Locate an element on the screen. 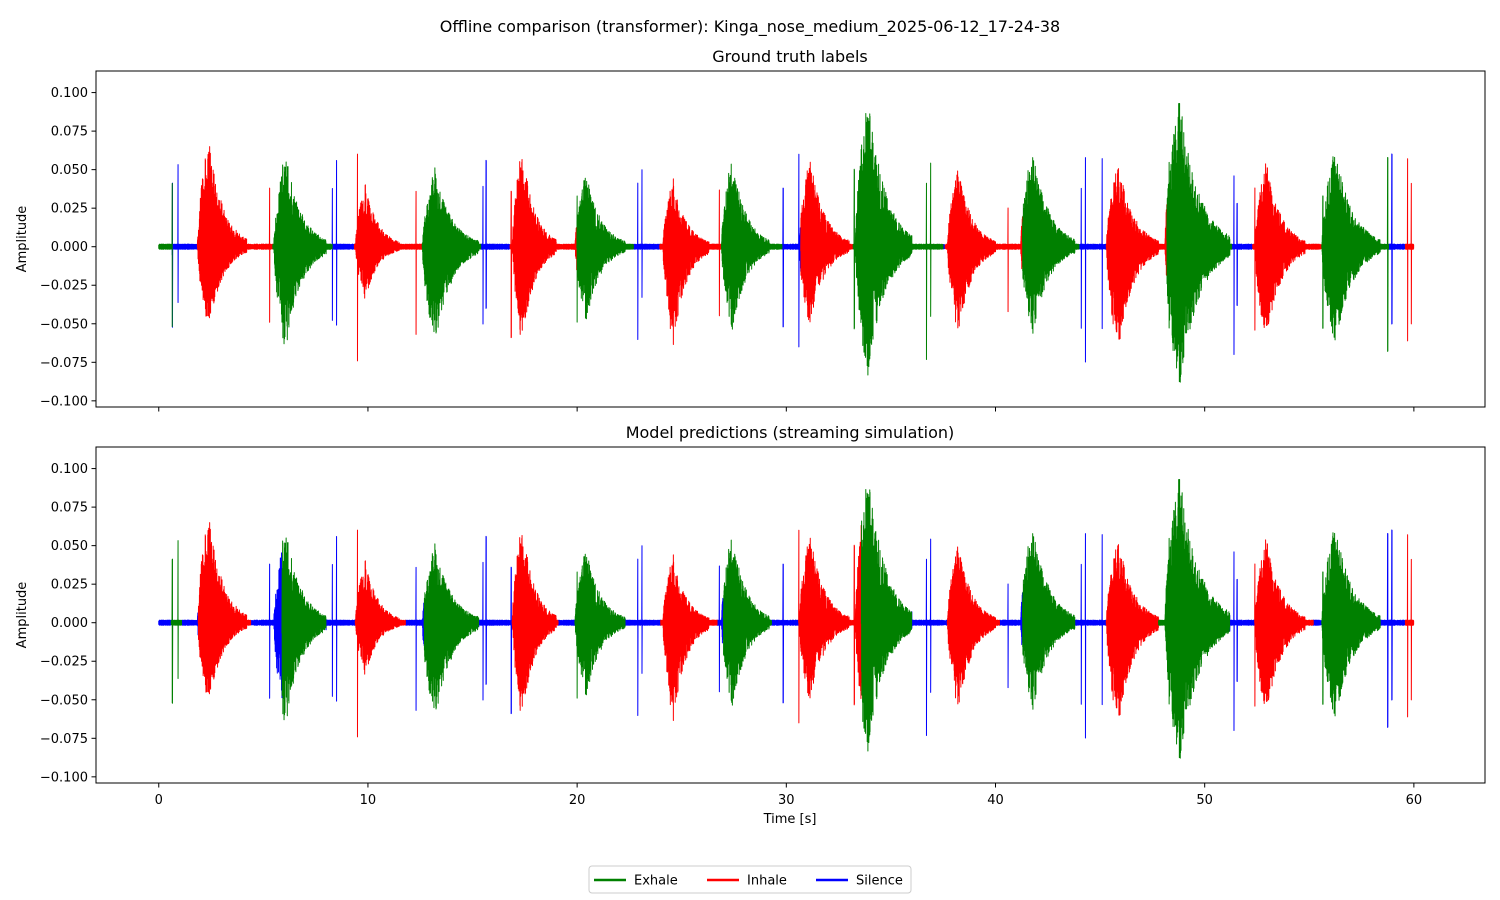  x-tick-label: 40 is located at coordinates (995, 800).